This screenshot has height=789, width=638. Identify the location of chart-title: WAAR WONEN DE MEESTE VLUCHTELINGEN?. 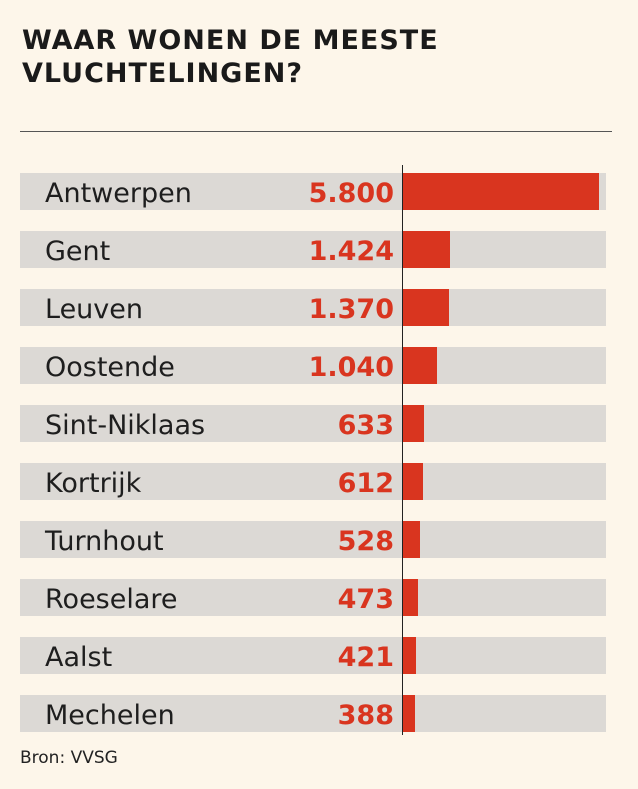
(230, 57).